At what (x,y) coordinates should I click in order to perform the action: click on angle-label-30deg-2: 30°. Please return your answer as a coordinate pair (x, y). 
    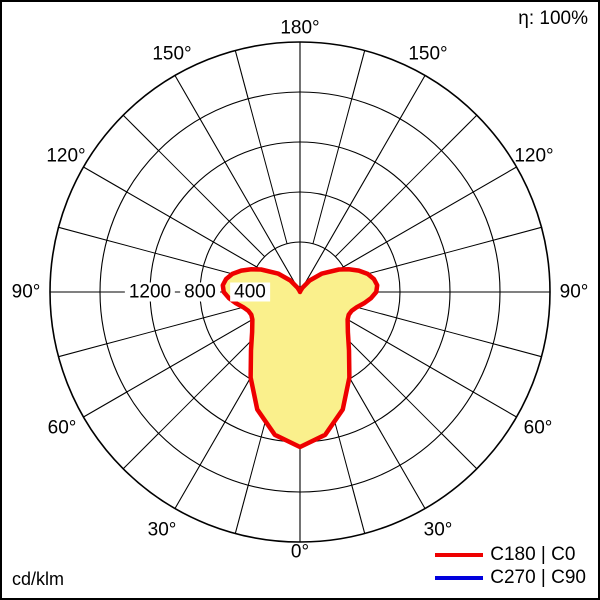
    Looking at the image, I should click on (438, 530).